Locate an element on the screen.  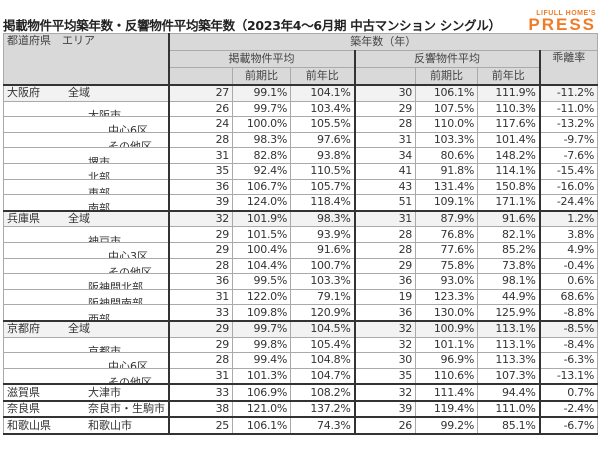
area-cell: その他区 is located at coordinates (86, 376).